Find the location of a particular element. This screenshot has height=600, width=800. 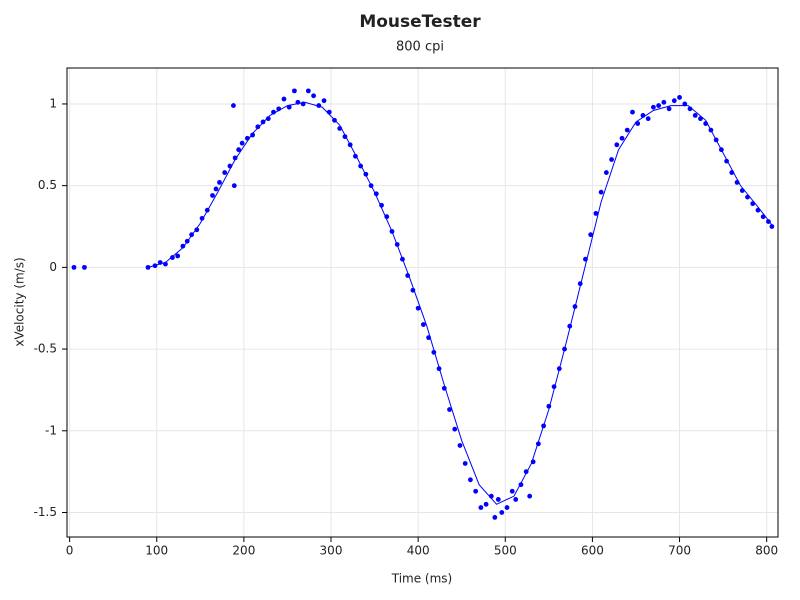

x-tick-label: 800 is located at coordinates (766, 551).